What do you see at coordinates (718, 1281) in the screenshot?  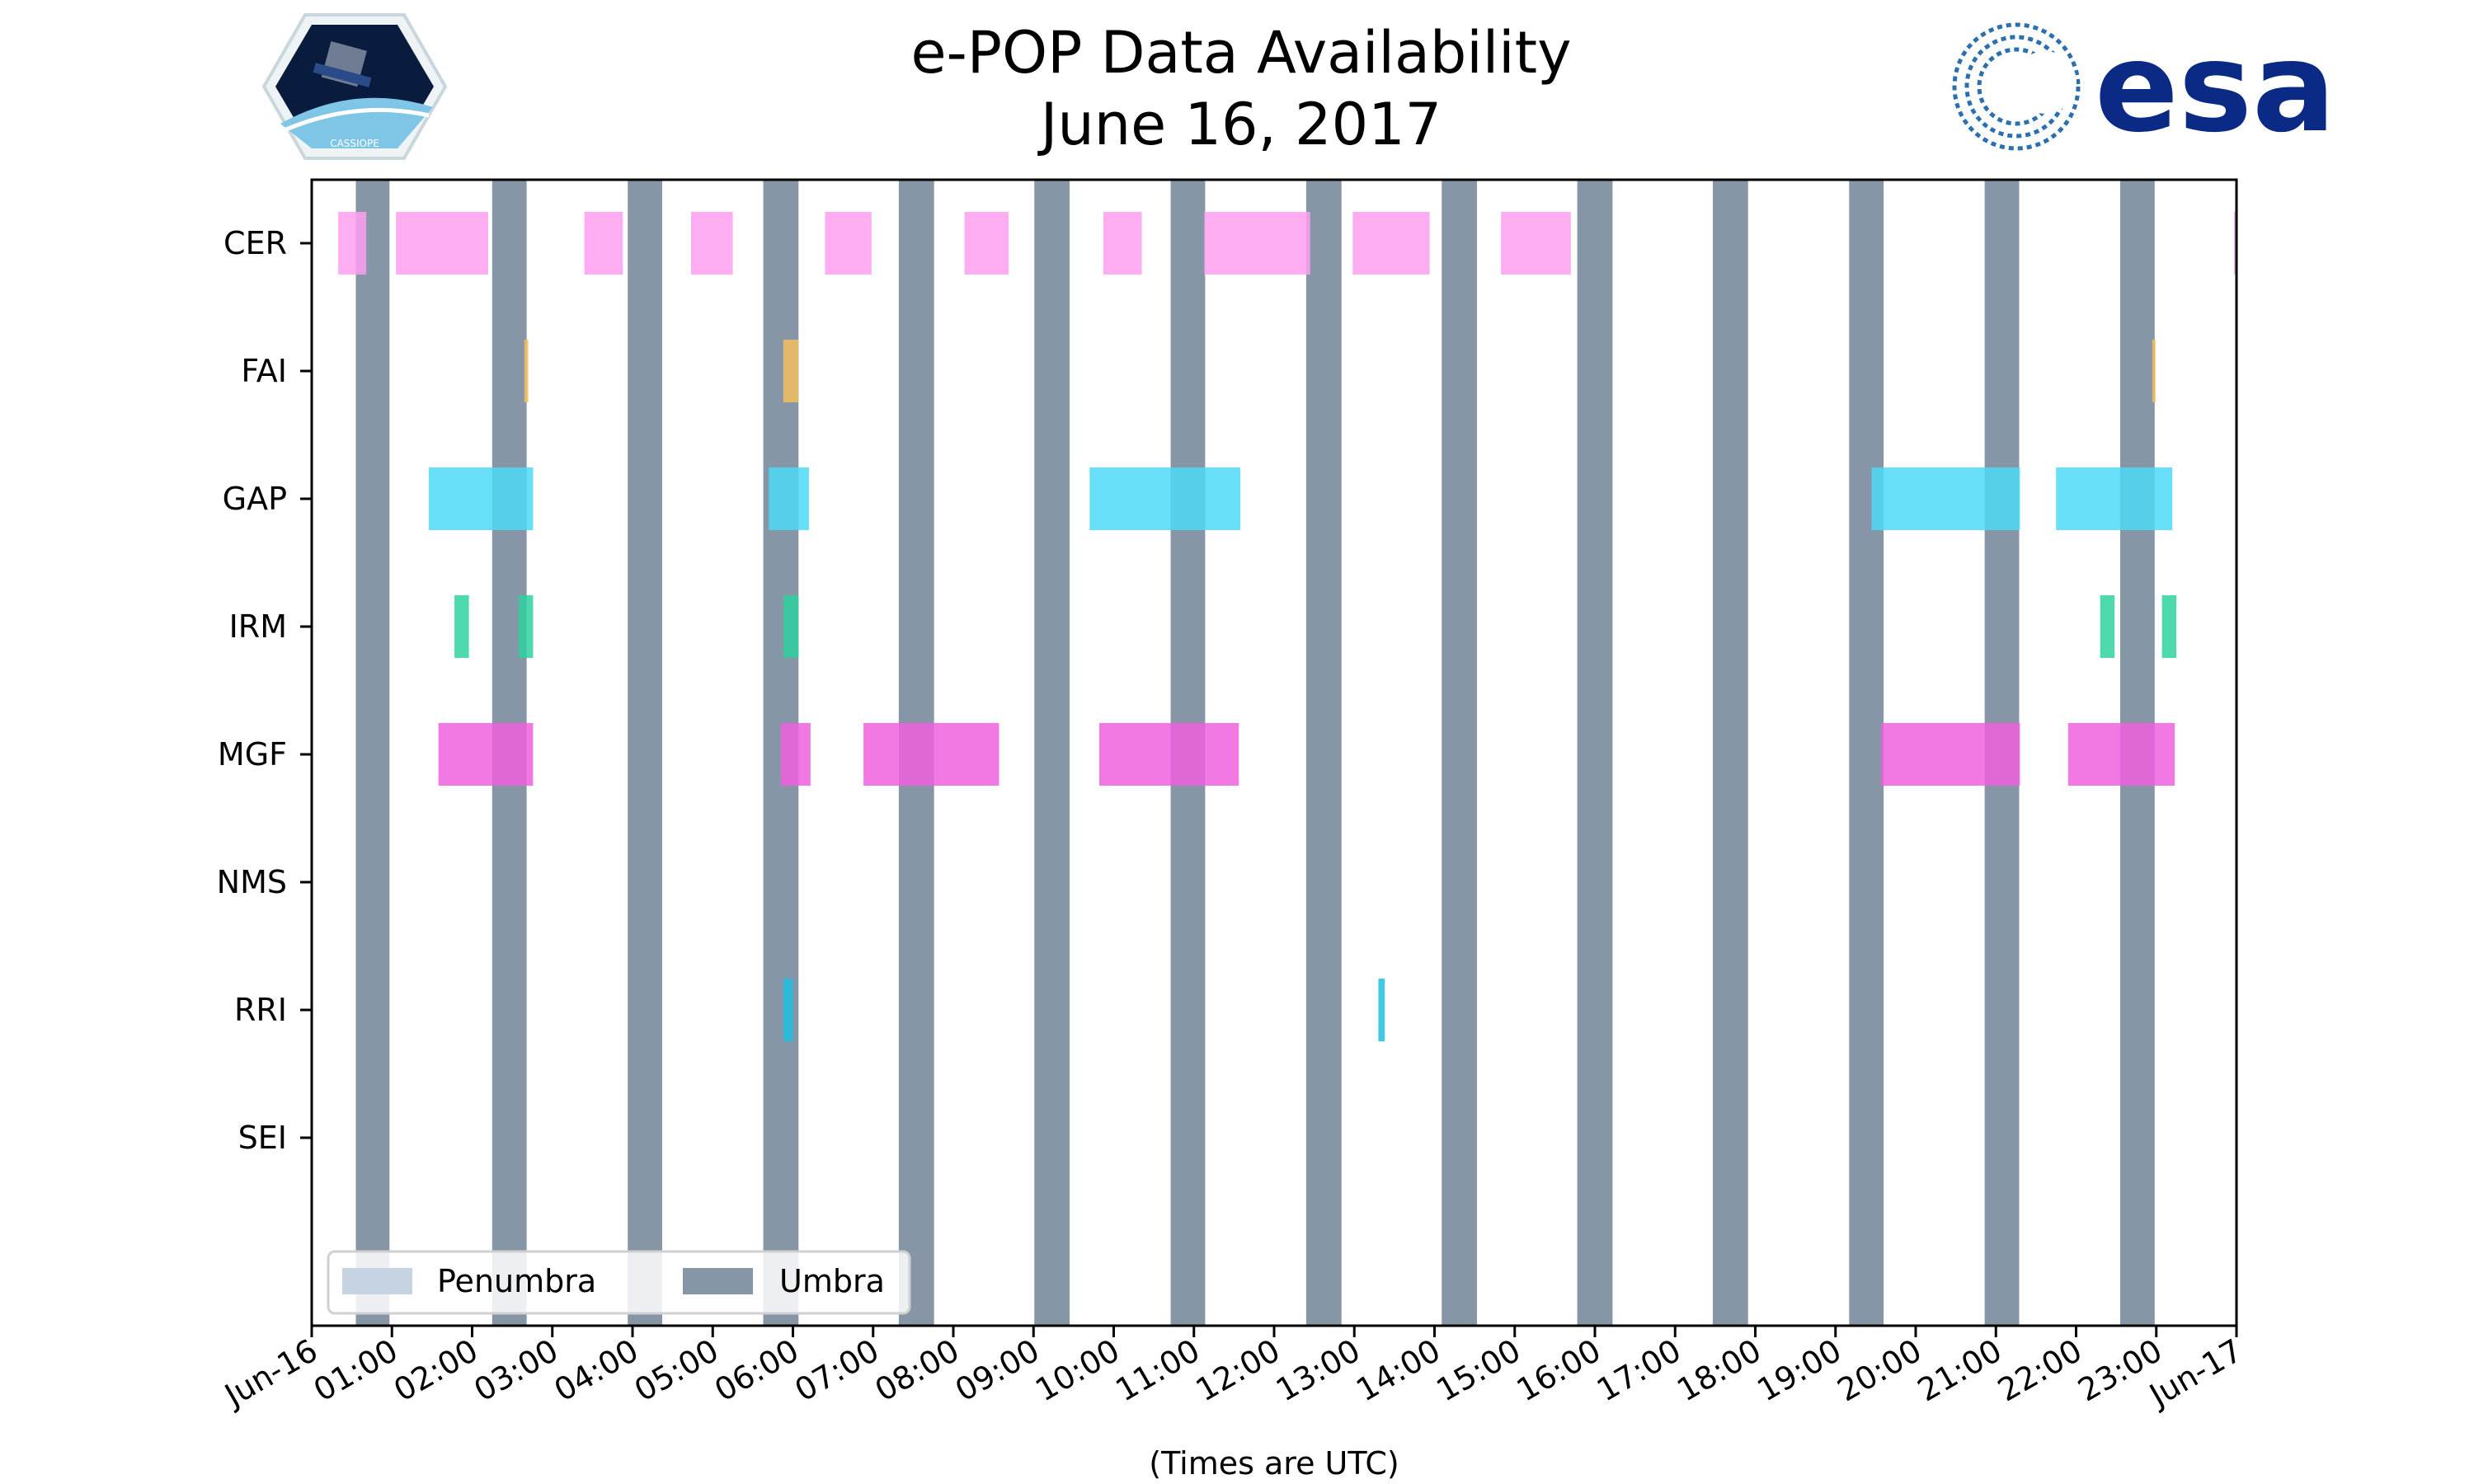 I see `legend-swatch-umbra` at bounding box center [718, 1281].